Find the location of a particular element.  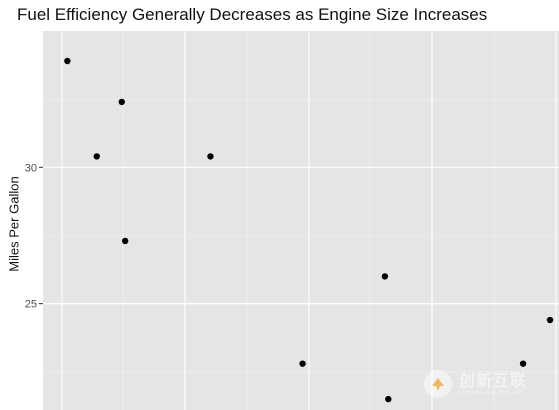

watermark-text-cn: 创新互联 is located at coordinates (493, 380).